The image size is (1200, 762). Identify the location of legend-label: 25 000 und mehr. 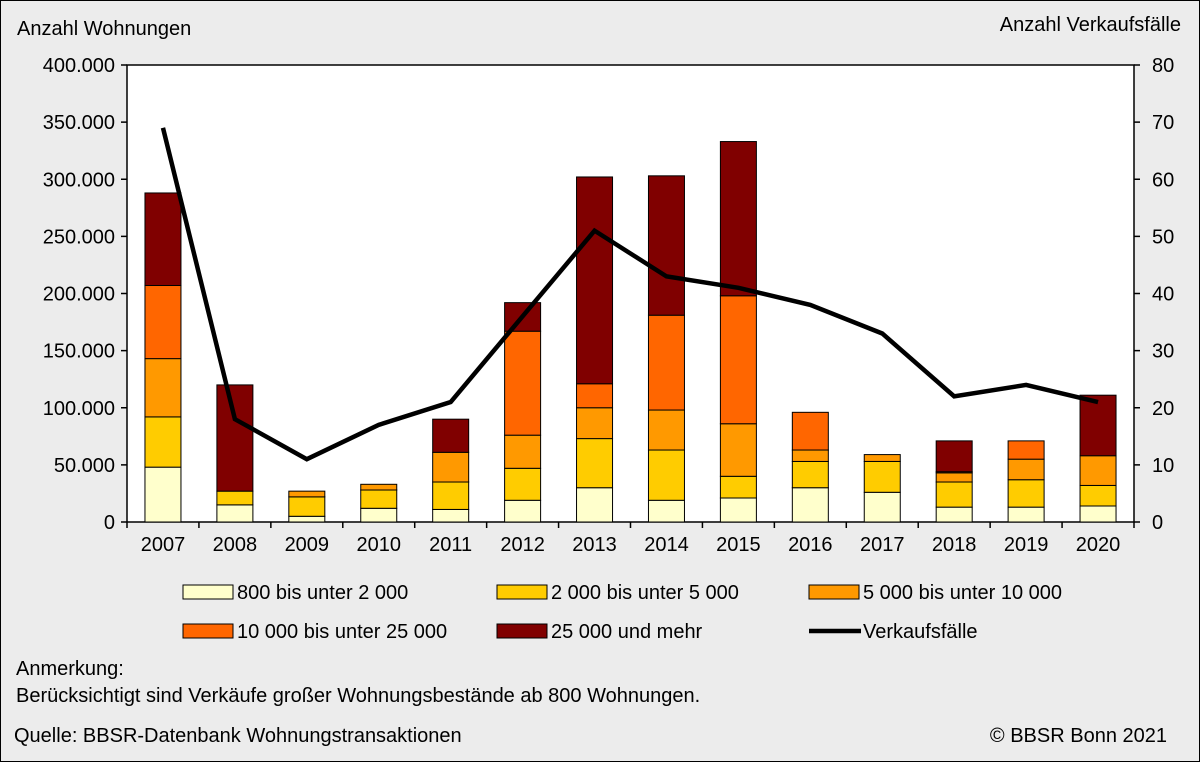
(627, 632).